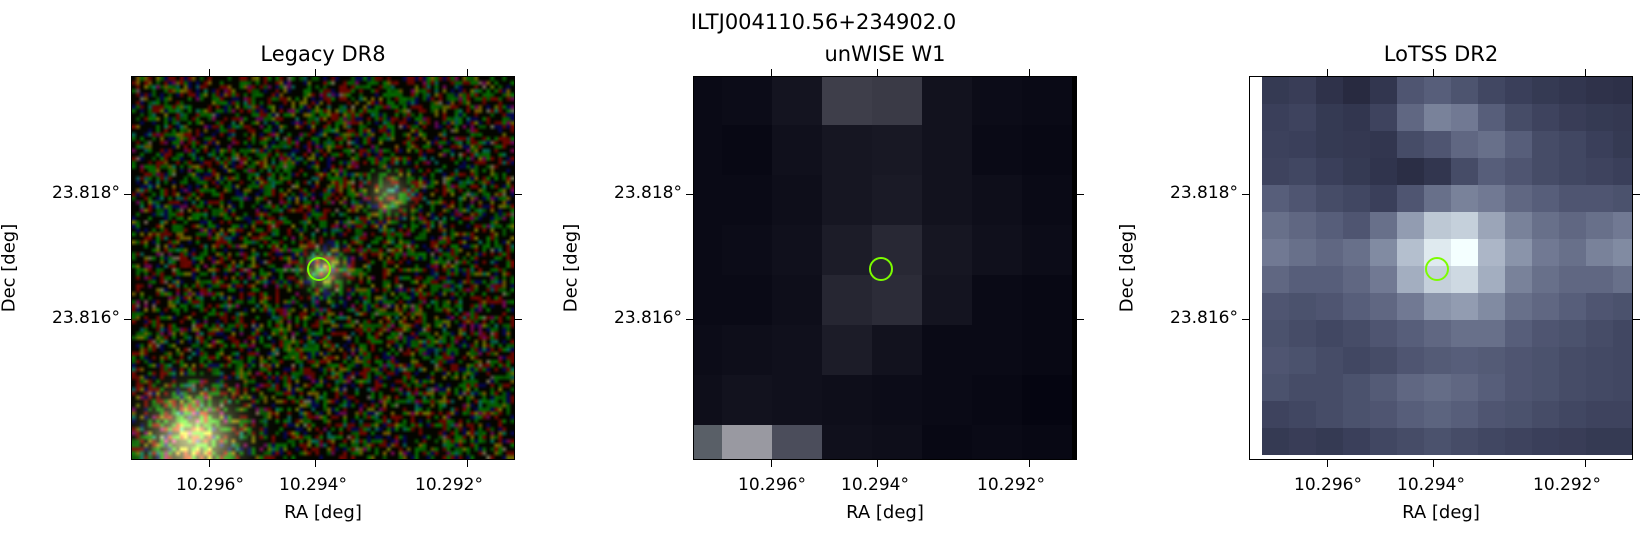  Describe the element at coordinates (1441, 54) in the screenshot. I see `panel-title: LoTSS DR2` at that location.